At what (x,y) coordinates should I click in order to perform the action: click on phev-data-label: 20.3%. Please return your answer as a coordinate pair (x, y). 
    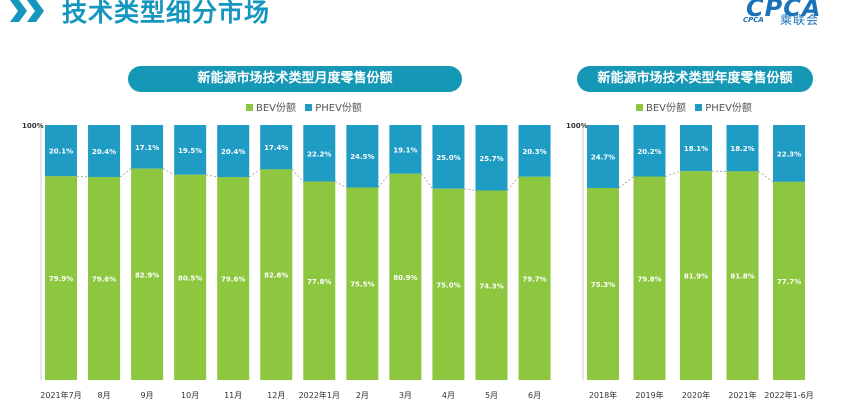
    Looking at the image, I should click on (534, 152).